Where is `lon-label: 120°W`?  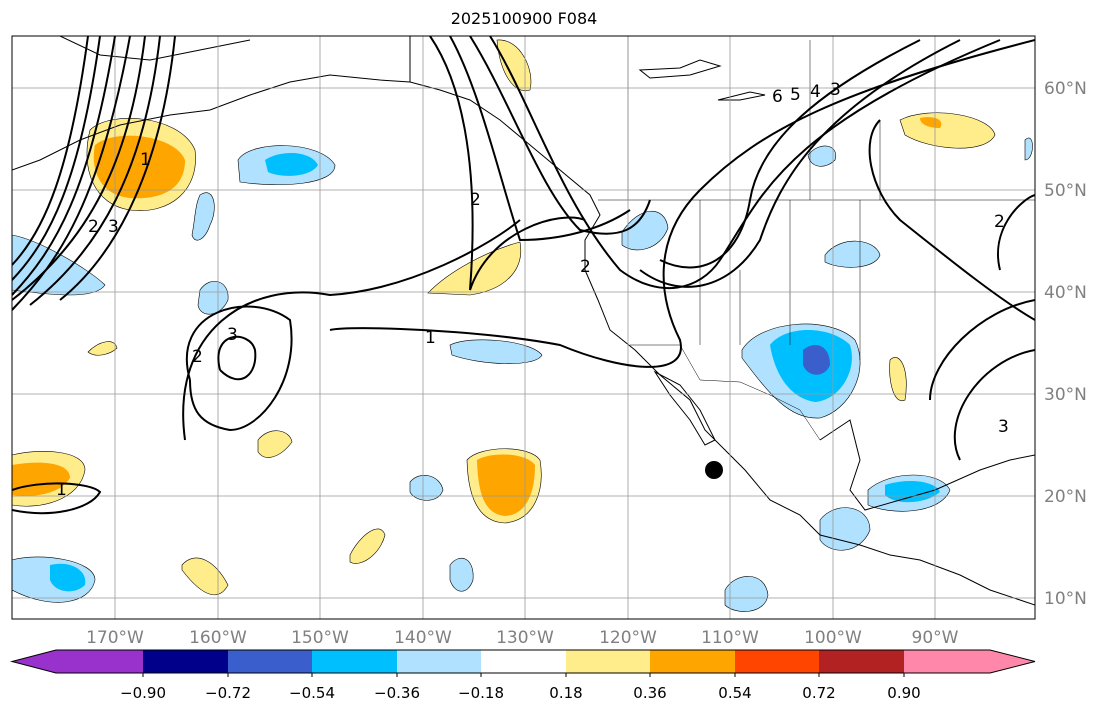 lon-label: 120°W is located at coordinates (628, 638).